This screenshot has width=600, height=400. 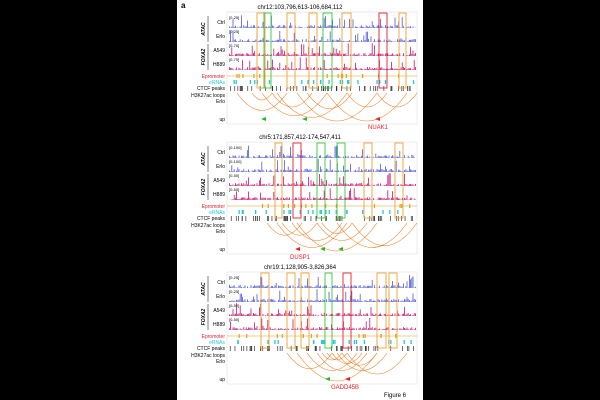 I want to click on loop-arc, so click(x=347, y=358).